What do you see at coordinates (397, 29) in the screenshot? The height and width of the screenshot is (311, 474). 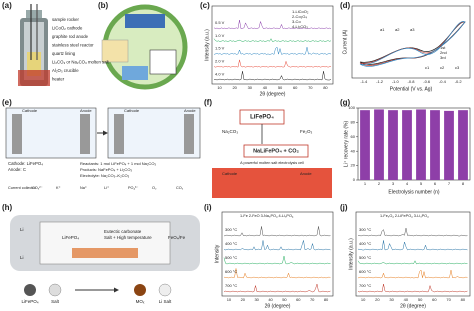 I see `label: a2` at bounding box center [397, 29].